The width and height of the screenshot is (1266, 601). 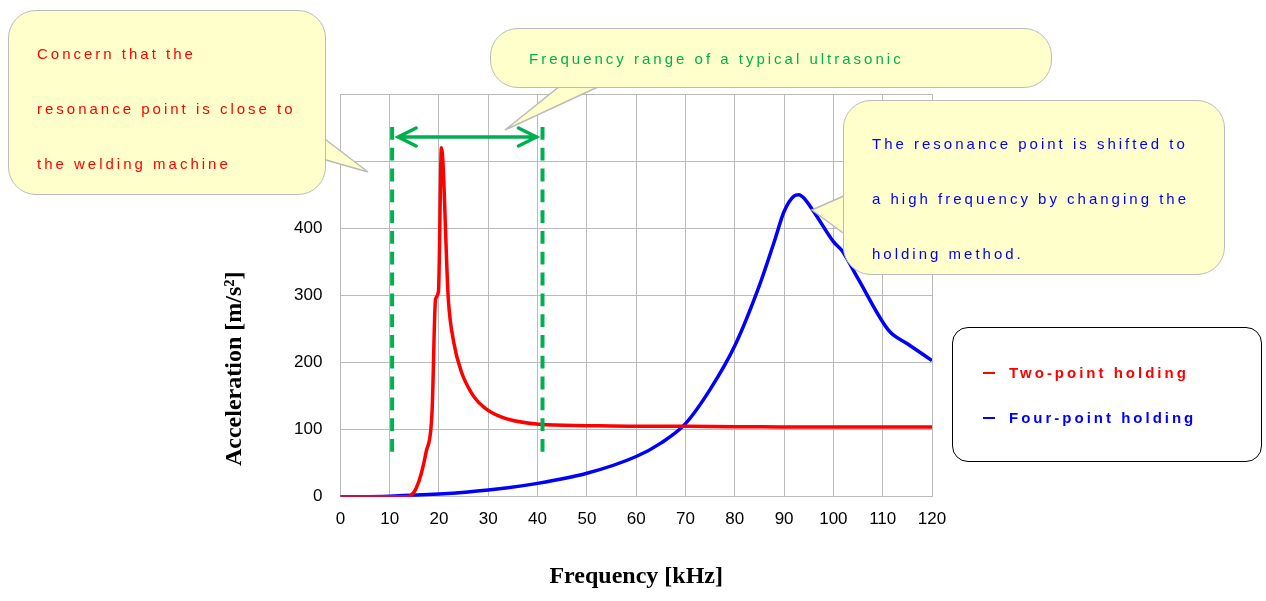 What do you see at coordinates (636, 574) in the screenshot?
I see `x-axis-title: Frequency [kHz]` at bounding box center [636, 574].